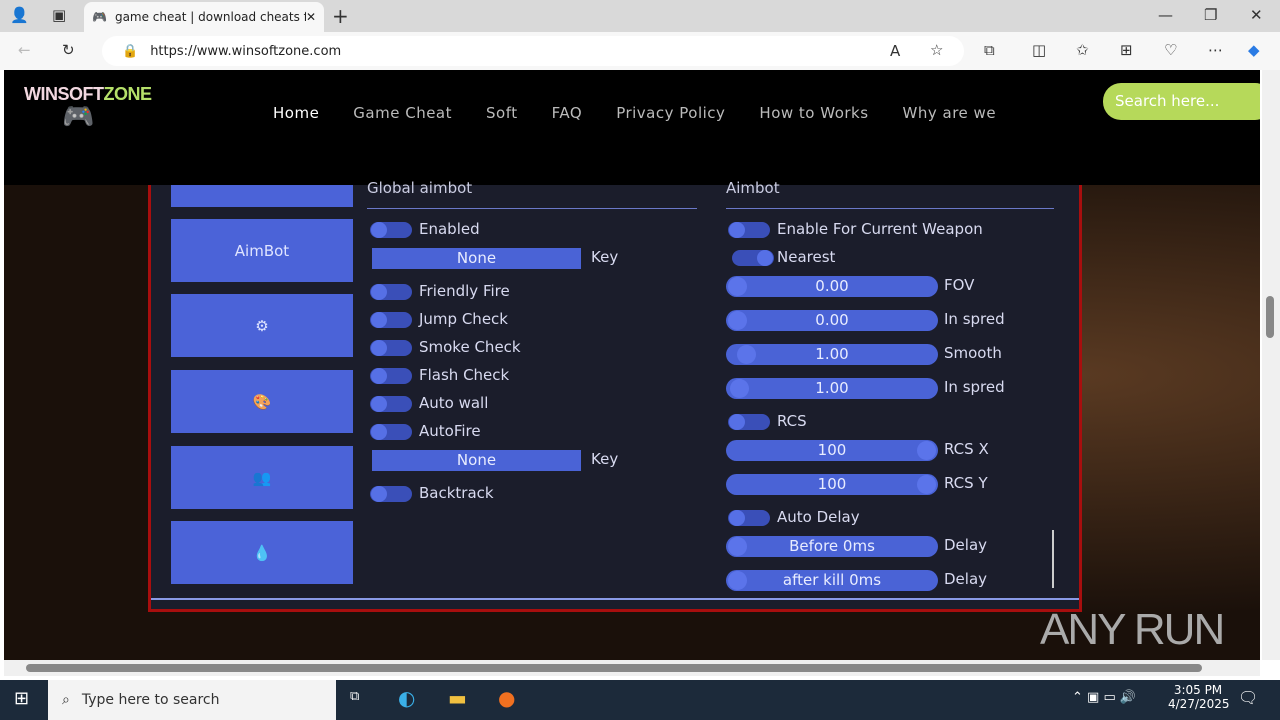  What do you see at coordinates (937, 50) in the screenshot?
I see `favorite-icon: ☆` at bounding box center [937, 50].